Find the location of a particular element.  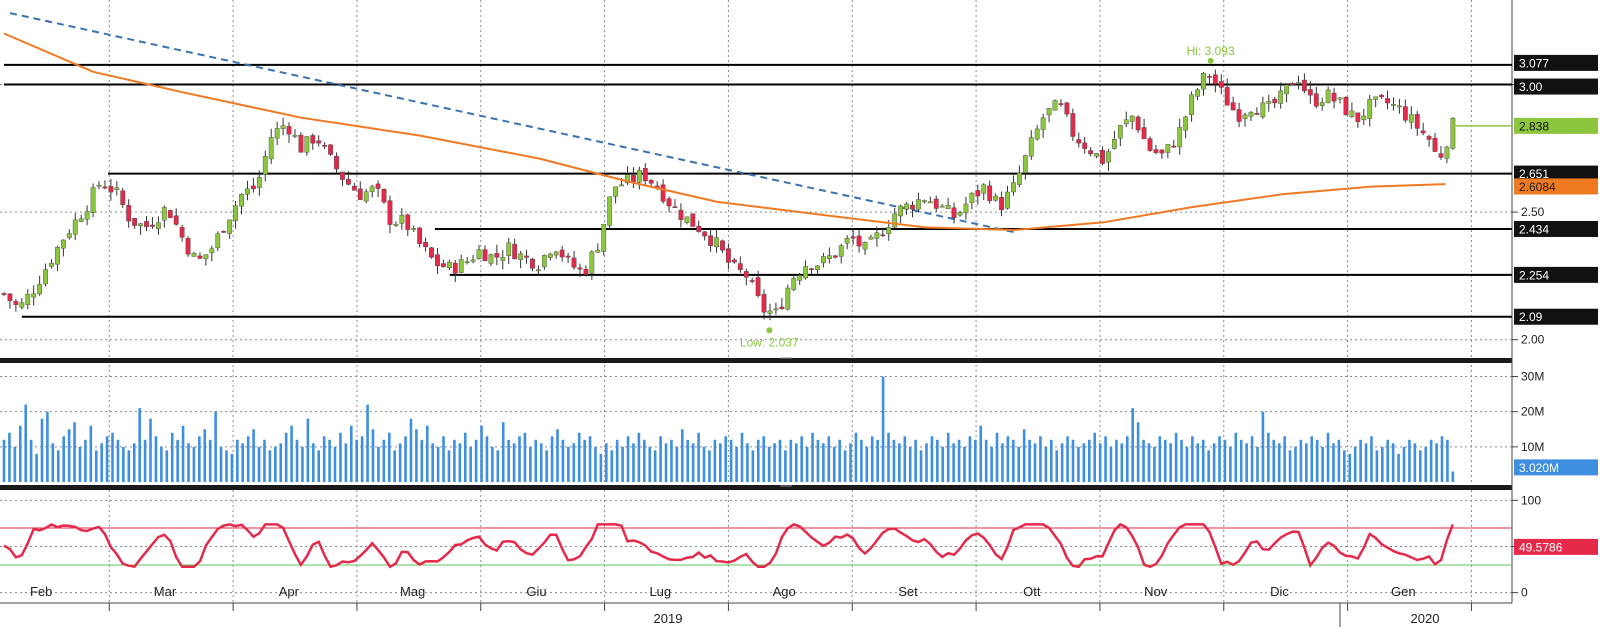

panel-separator-top is located at coordinates (756, 360).